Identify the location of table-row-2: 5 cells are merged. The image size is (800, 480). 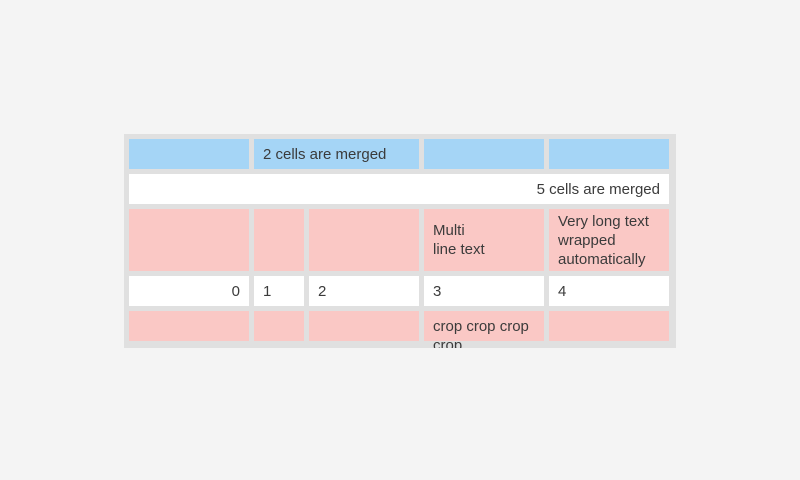
(400, 189).